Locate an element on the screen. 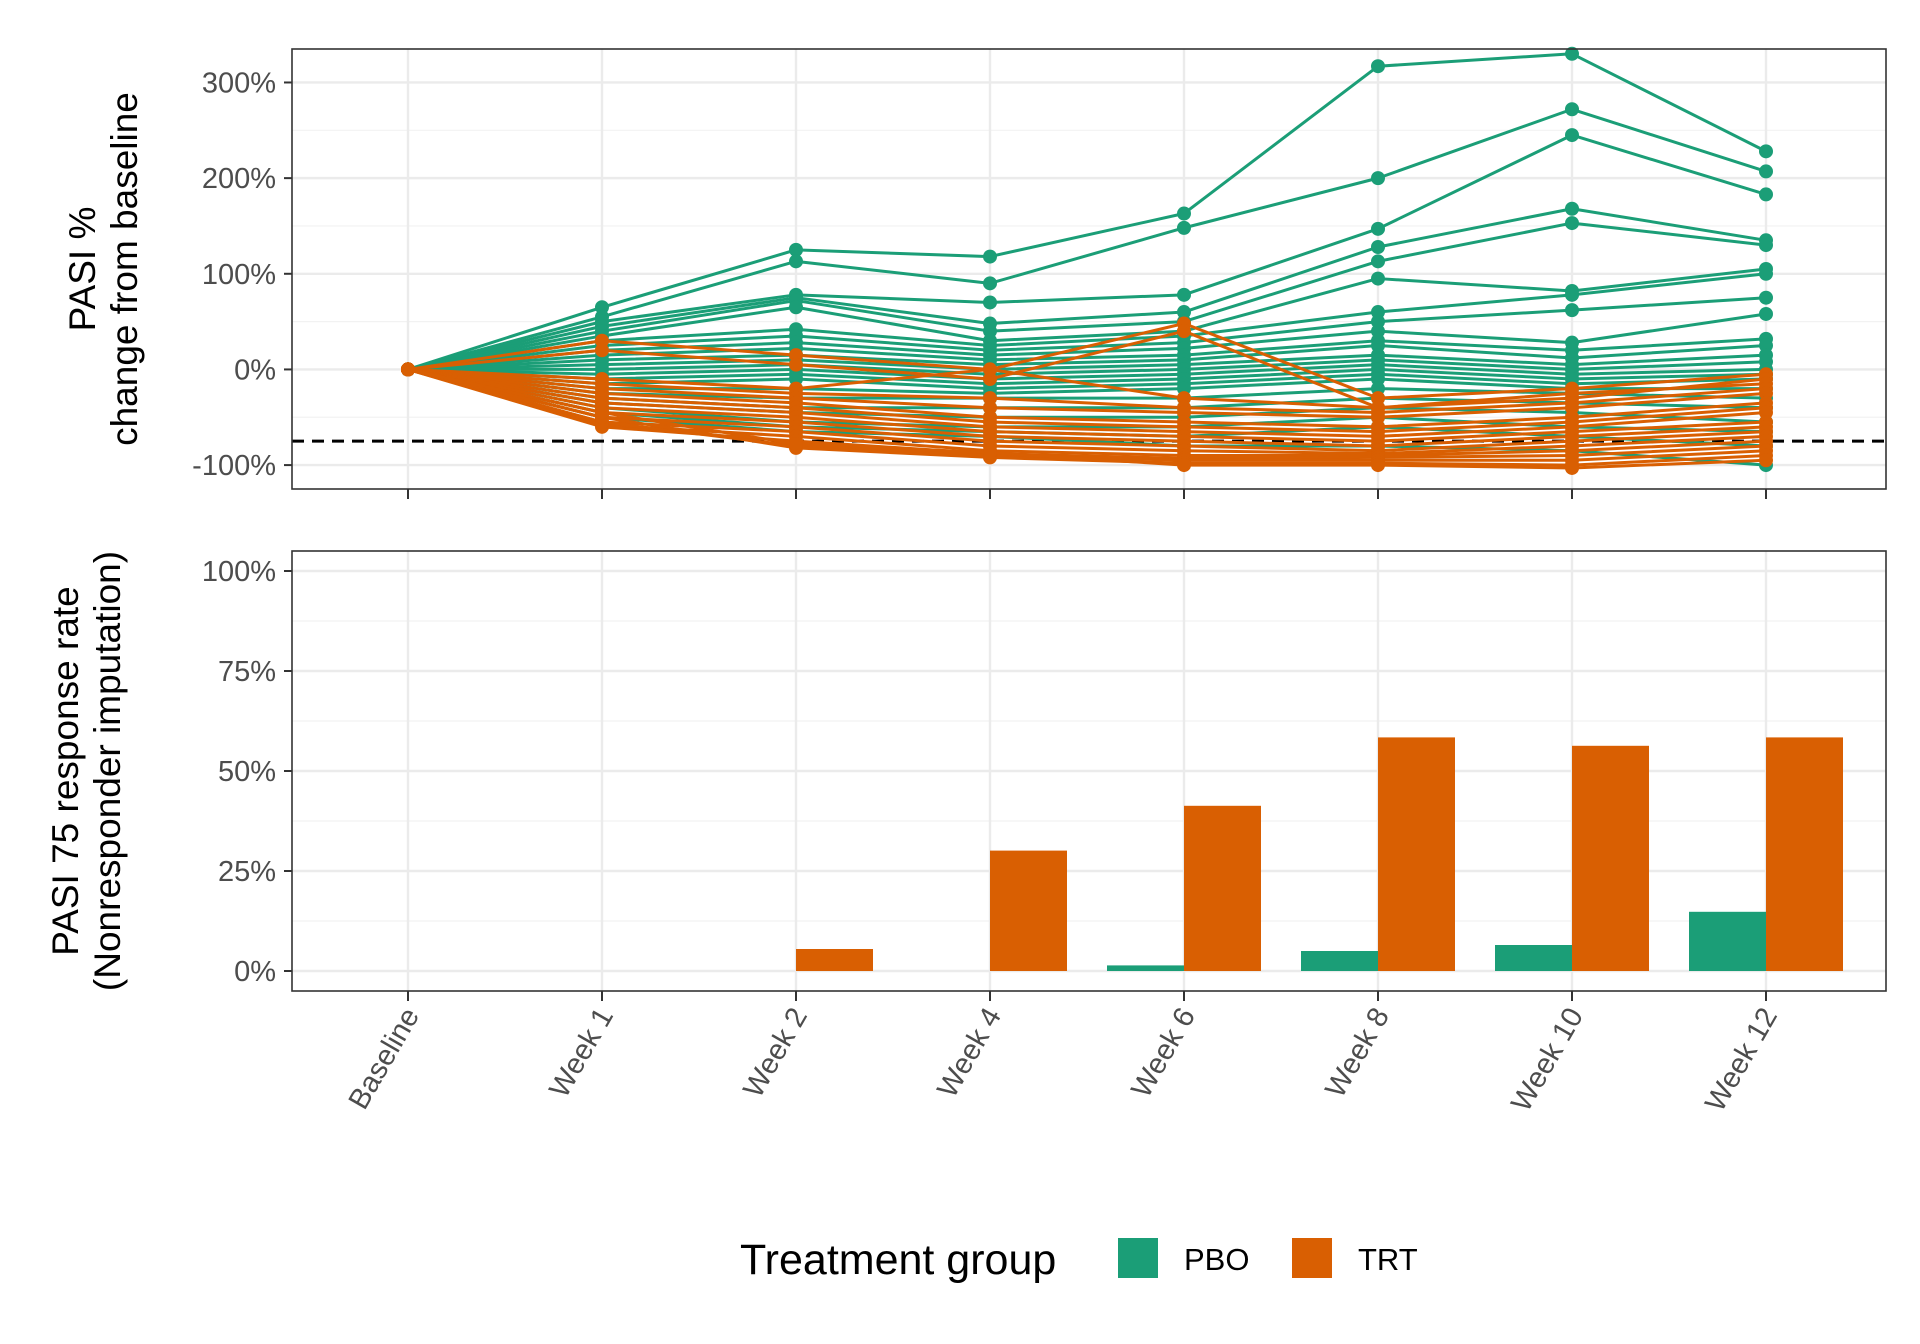 This screenshot has width=1920, height=1344. line-panel-y-title-line2: change from baseline is located at coordinates (124, 269).